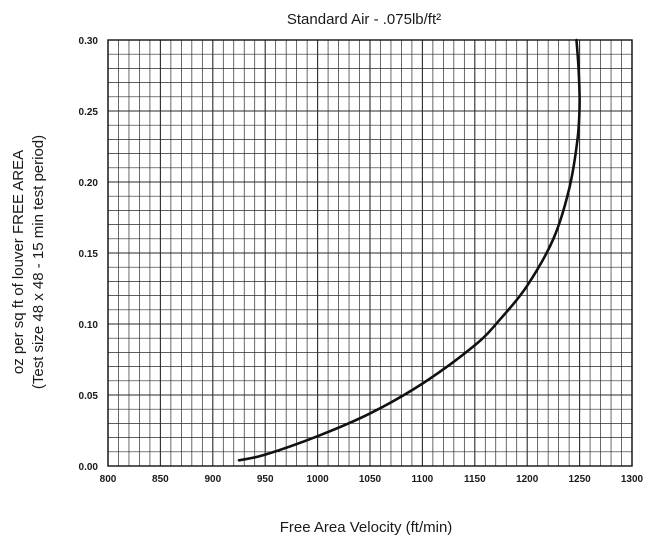 The image size is (659, 539). I want to click on y-tick-label: 0.20, so click(89, 183).